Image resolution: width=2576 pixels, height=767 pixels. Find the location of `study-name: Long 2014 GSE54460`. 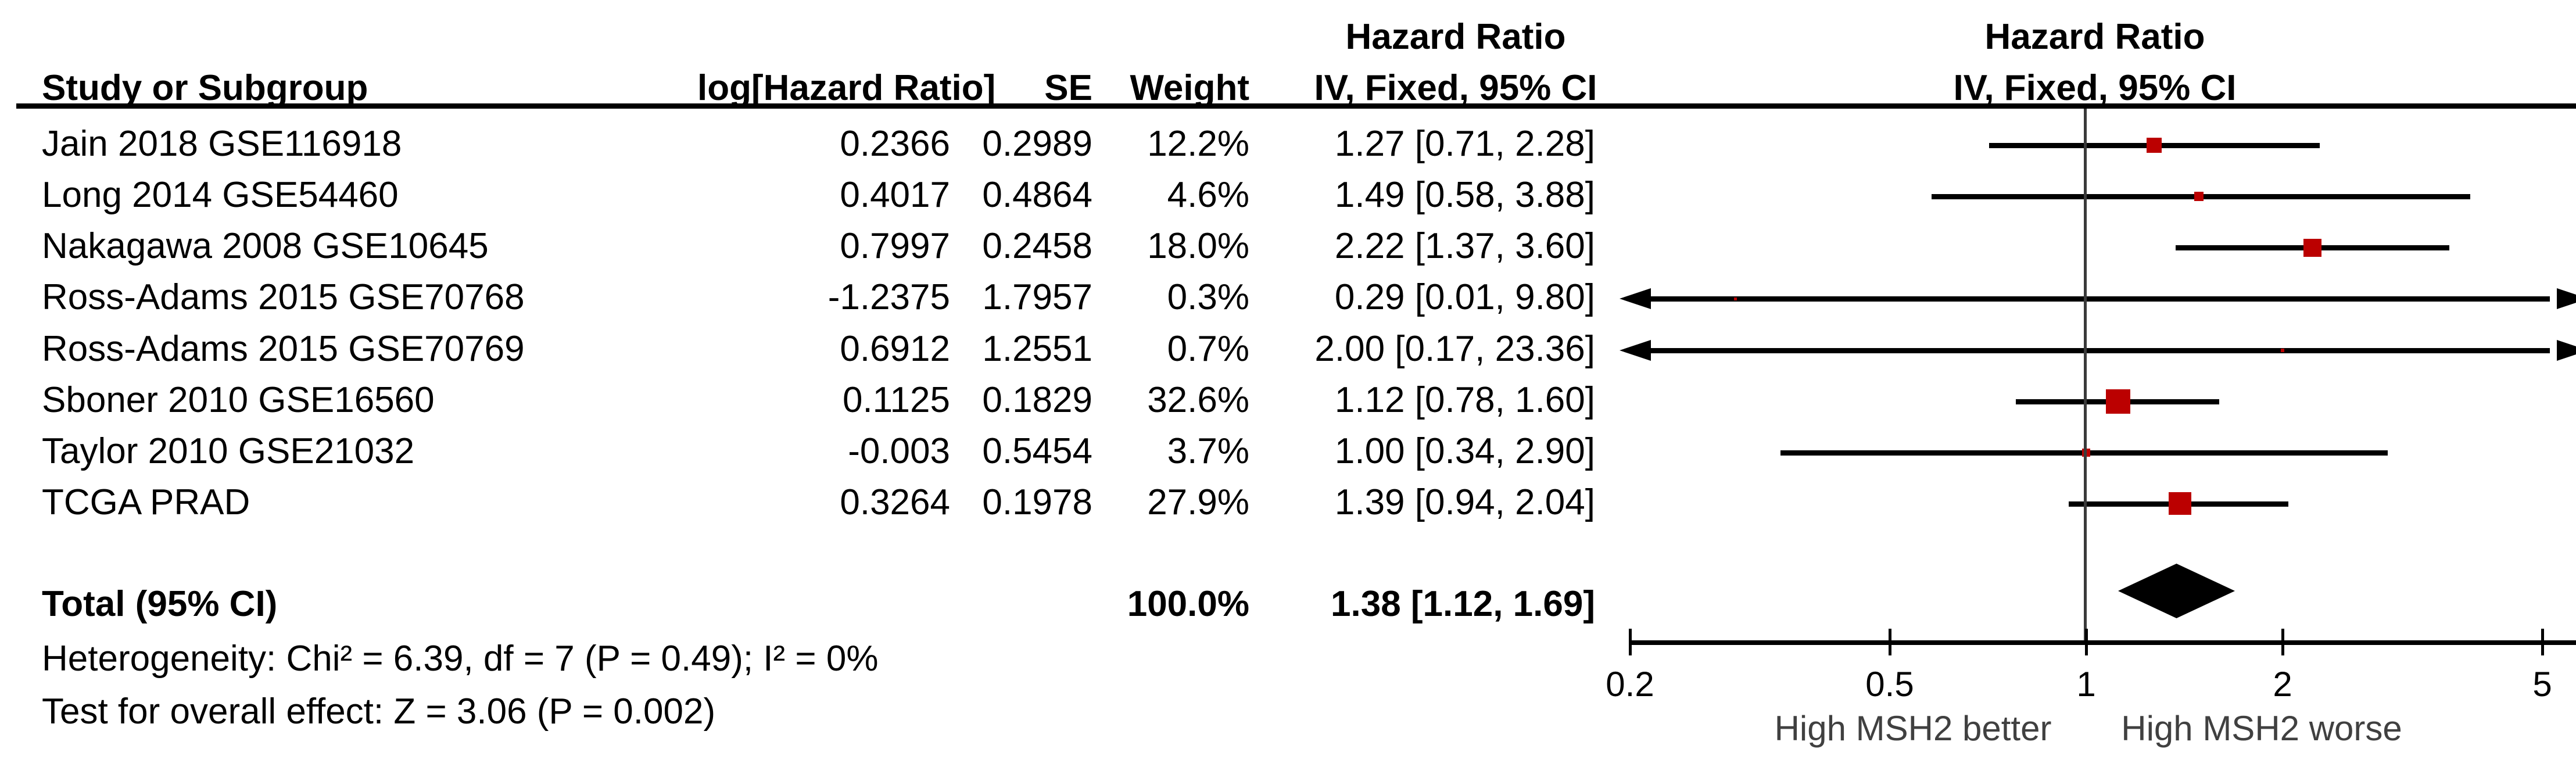

study-name: Long 2014 GSE54460 is located at coordinates (220, 195).